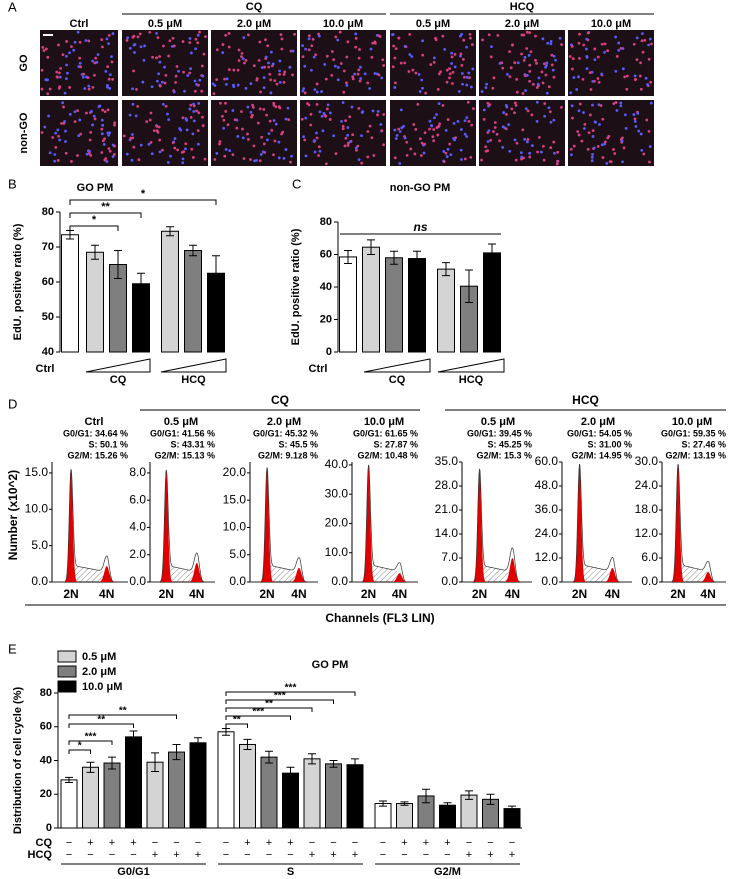 Image resolution: width=729 pixels, height=879 pixels. I want to click on y-tick-label: 10.0, so click(235, 527).